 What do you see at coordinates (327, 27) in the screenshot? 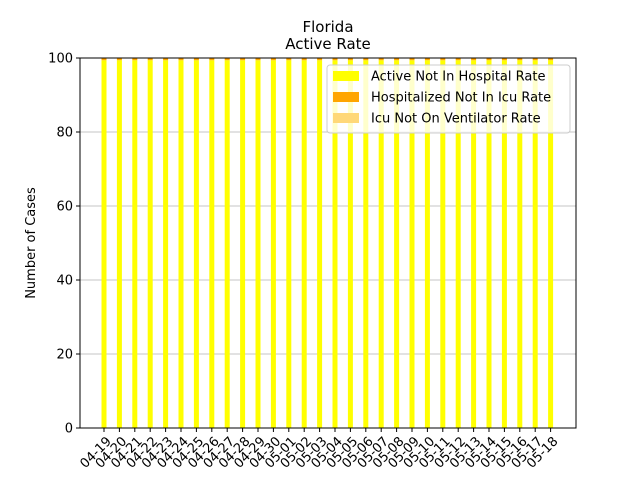
I see `chart-title: Florida` at bounding box center [327, 27].